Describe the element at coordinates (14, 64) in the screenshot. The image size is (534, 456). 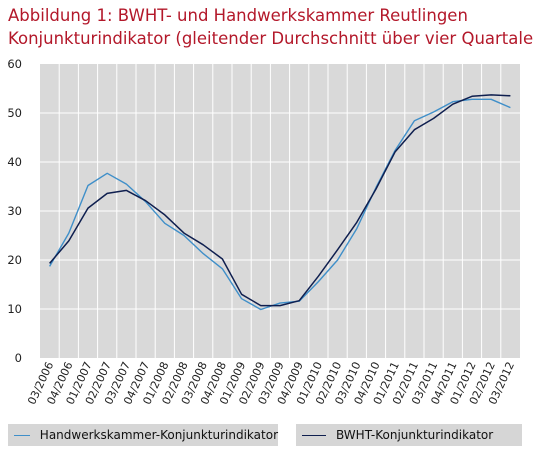
I see `y-tick-label: 60` at that location.